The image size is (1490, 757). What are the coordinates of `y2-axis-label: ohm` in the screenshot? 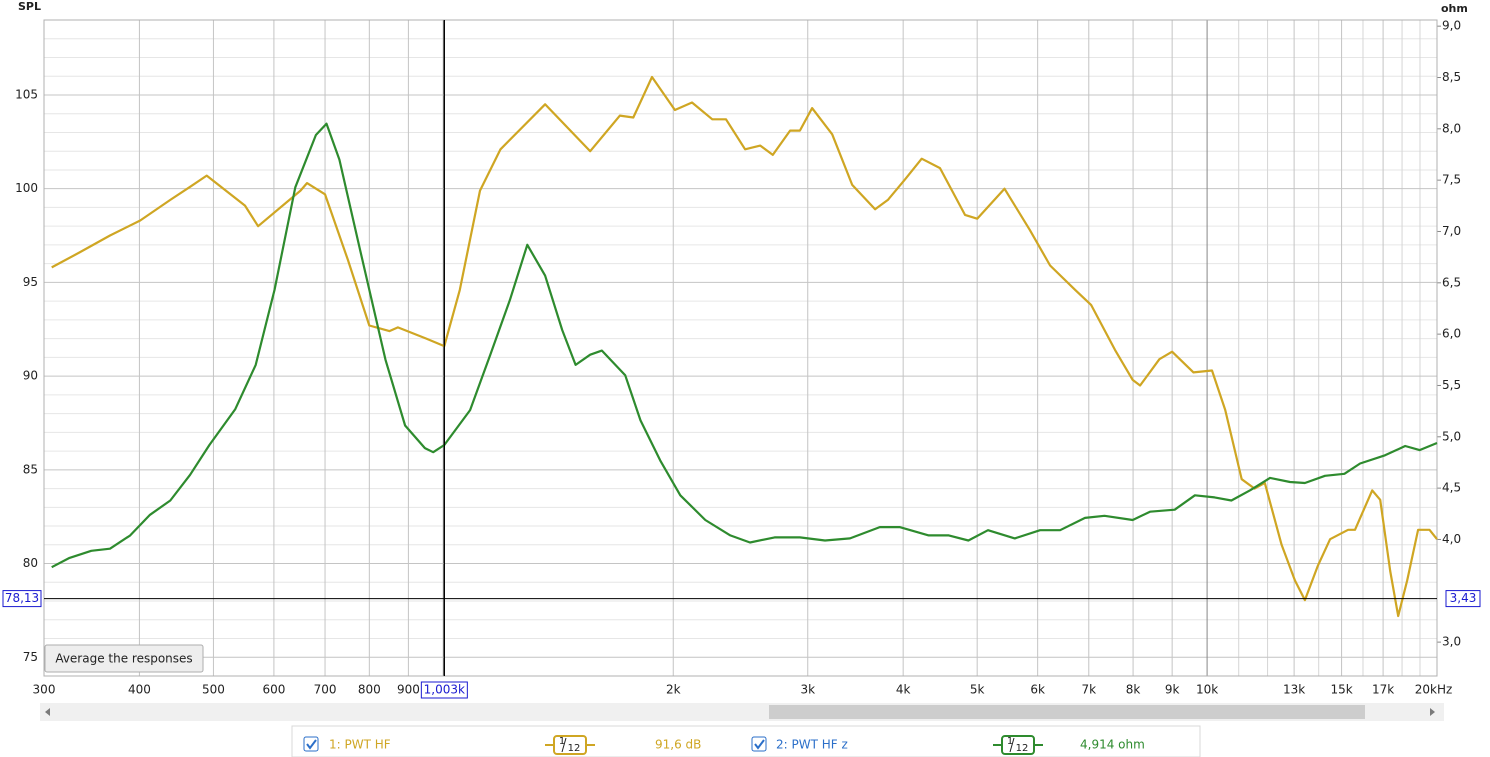 It's located at (1454, 8).